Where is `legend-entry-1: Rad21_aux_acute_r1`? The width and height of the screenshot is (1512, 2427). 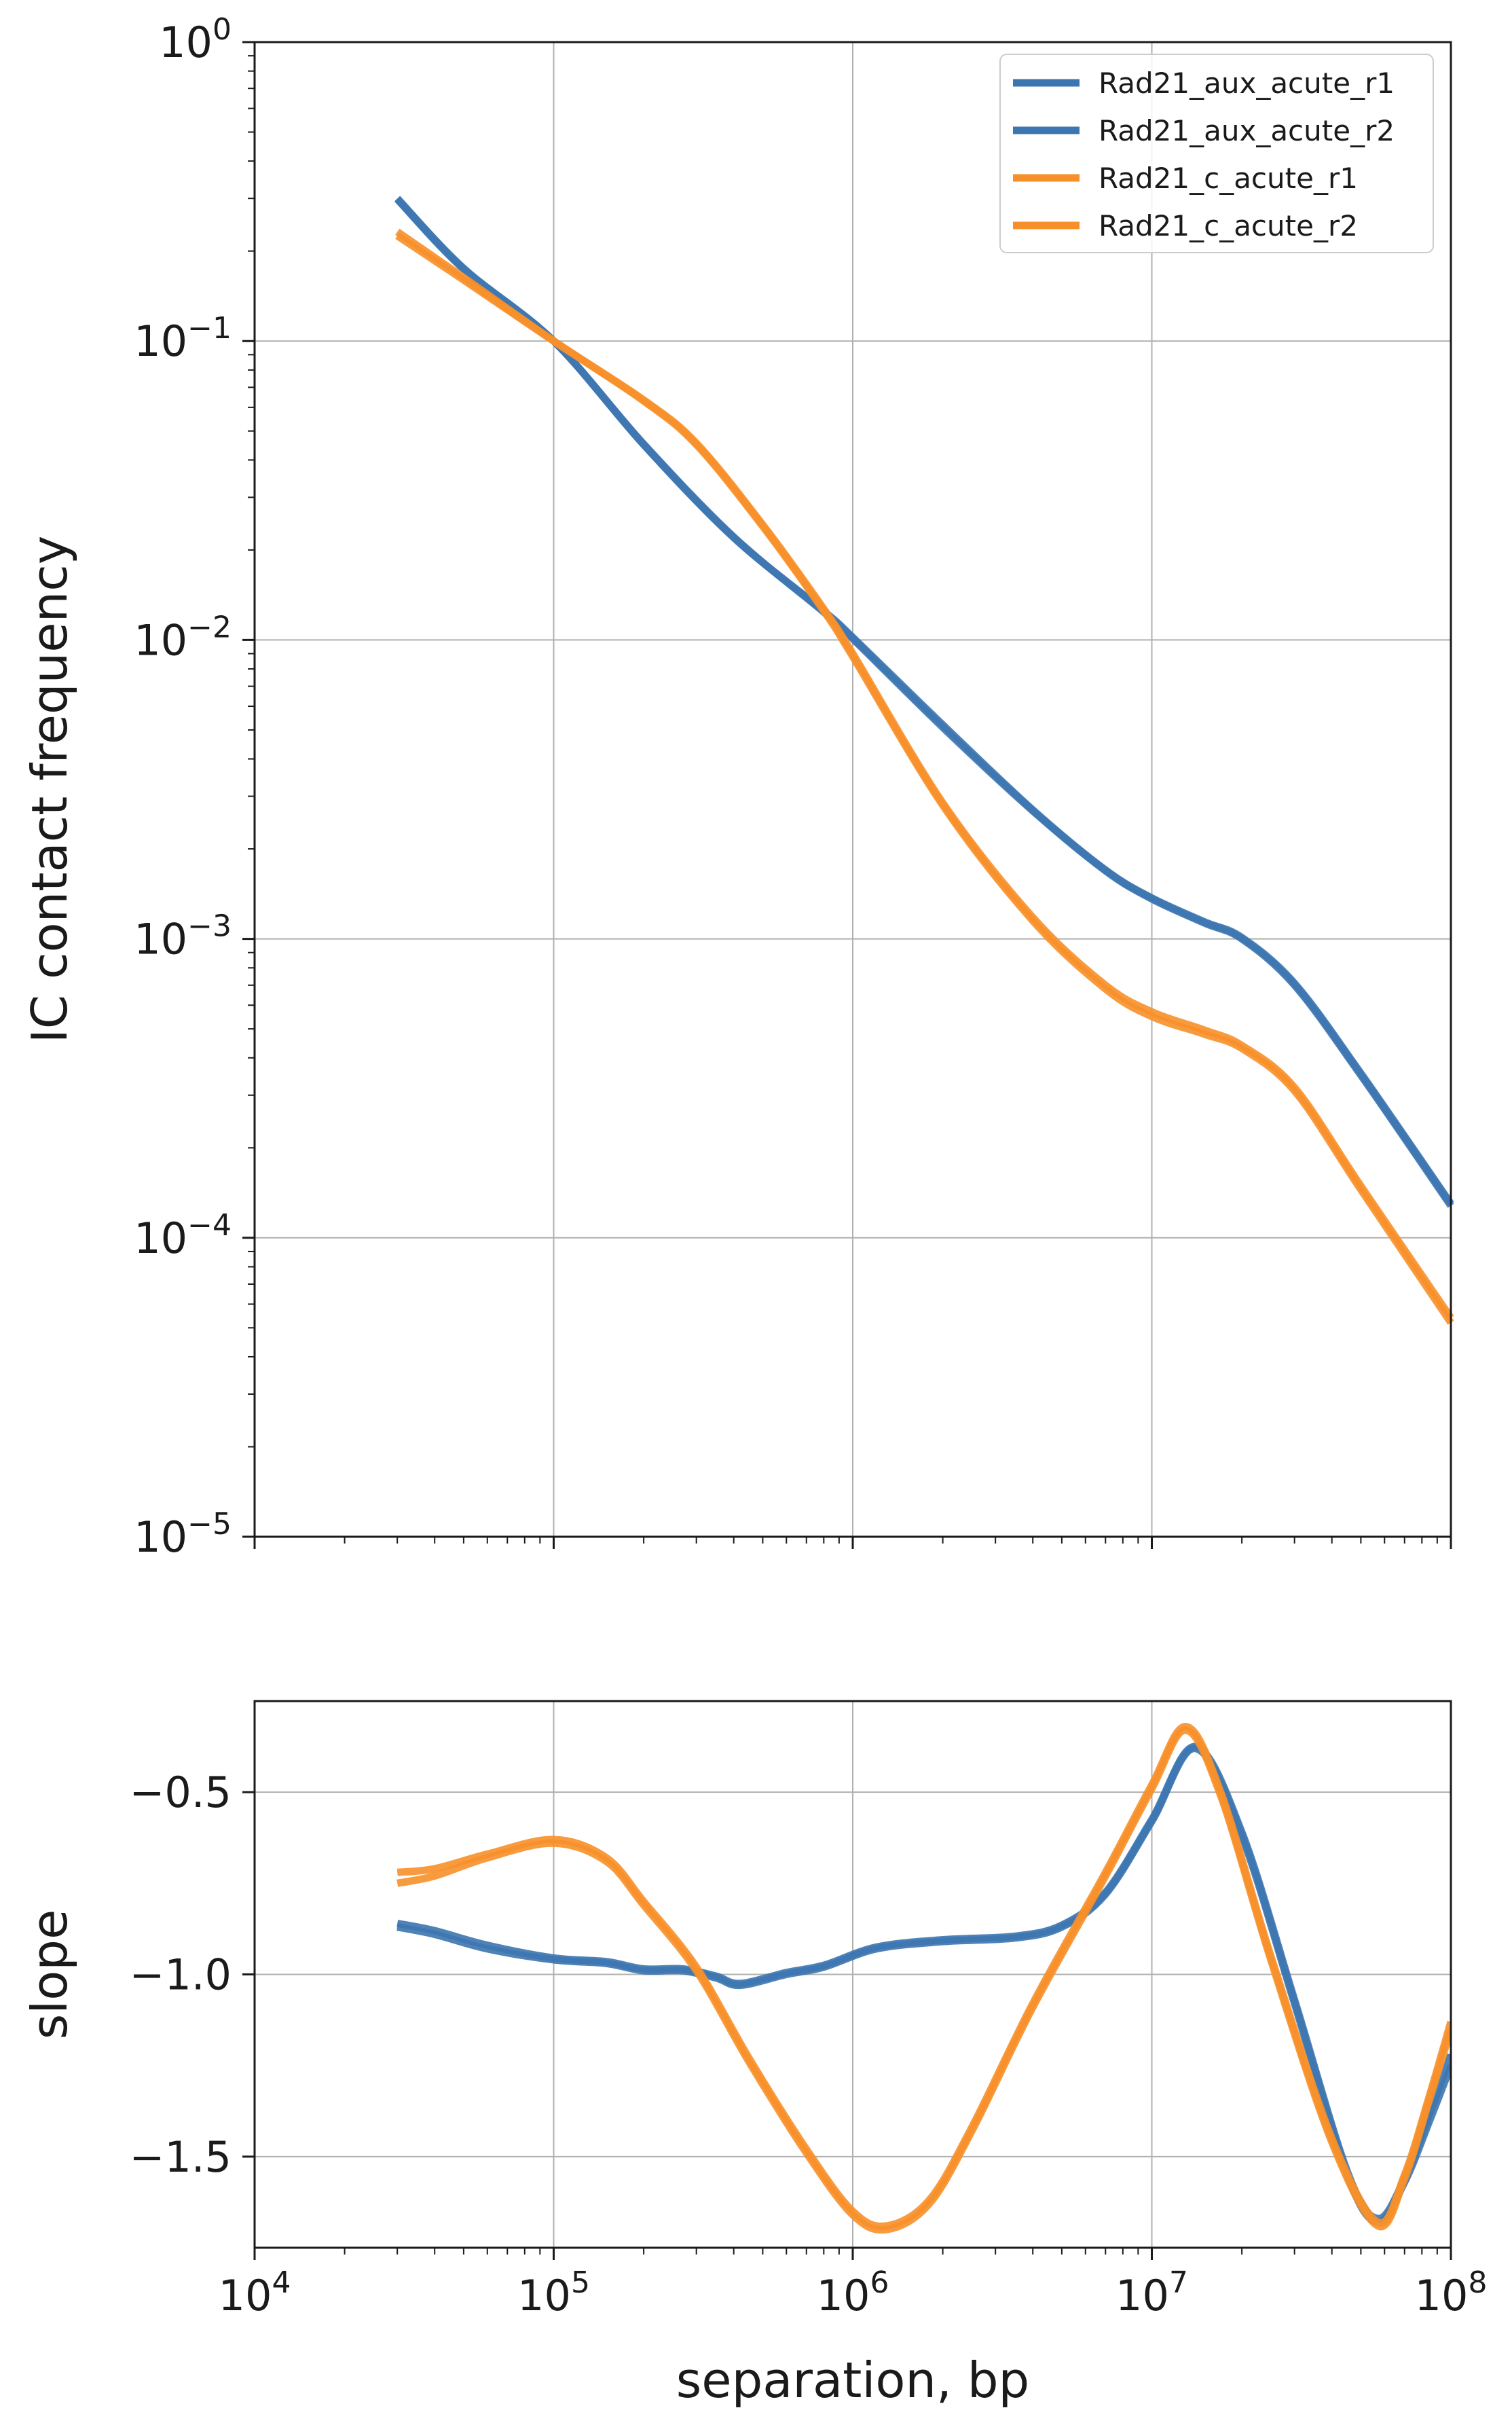
legend-entry-1: Rad21_aux_acute_r1 is located at coordinates (1247, 83).